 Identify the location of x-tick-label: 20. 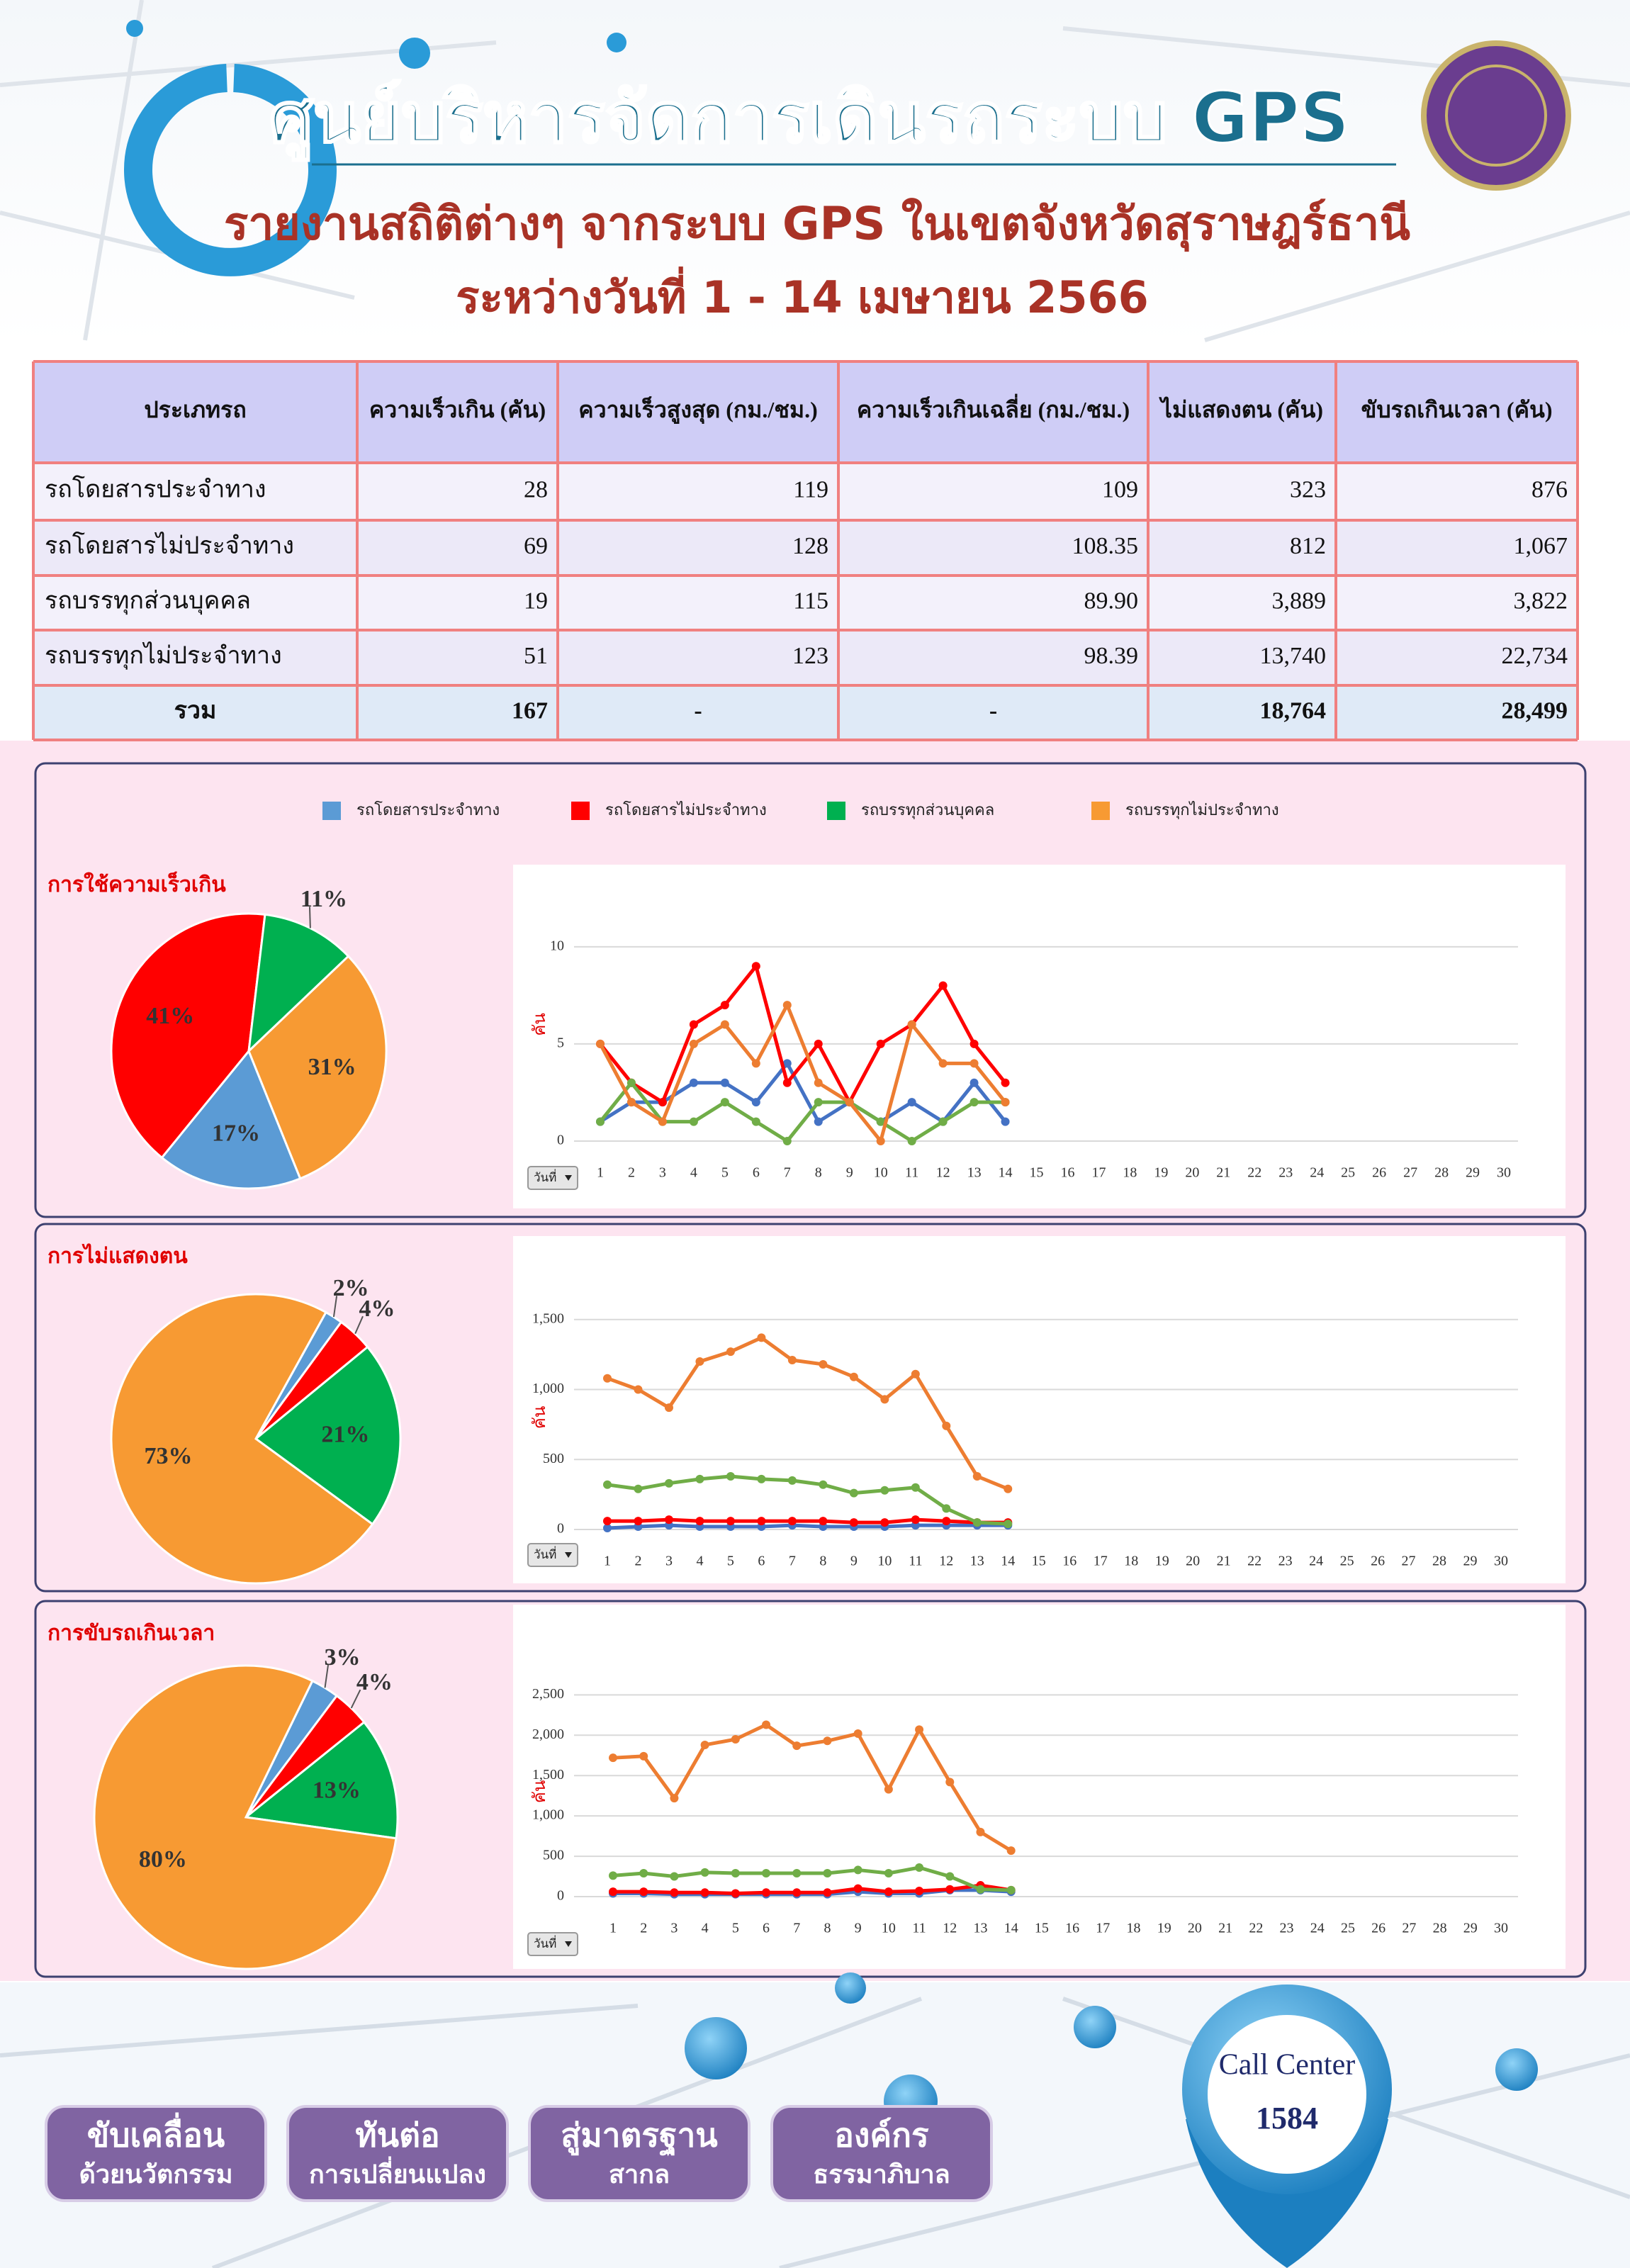
(1195, 1928).